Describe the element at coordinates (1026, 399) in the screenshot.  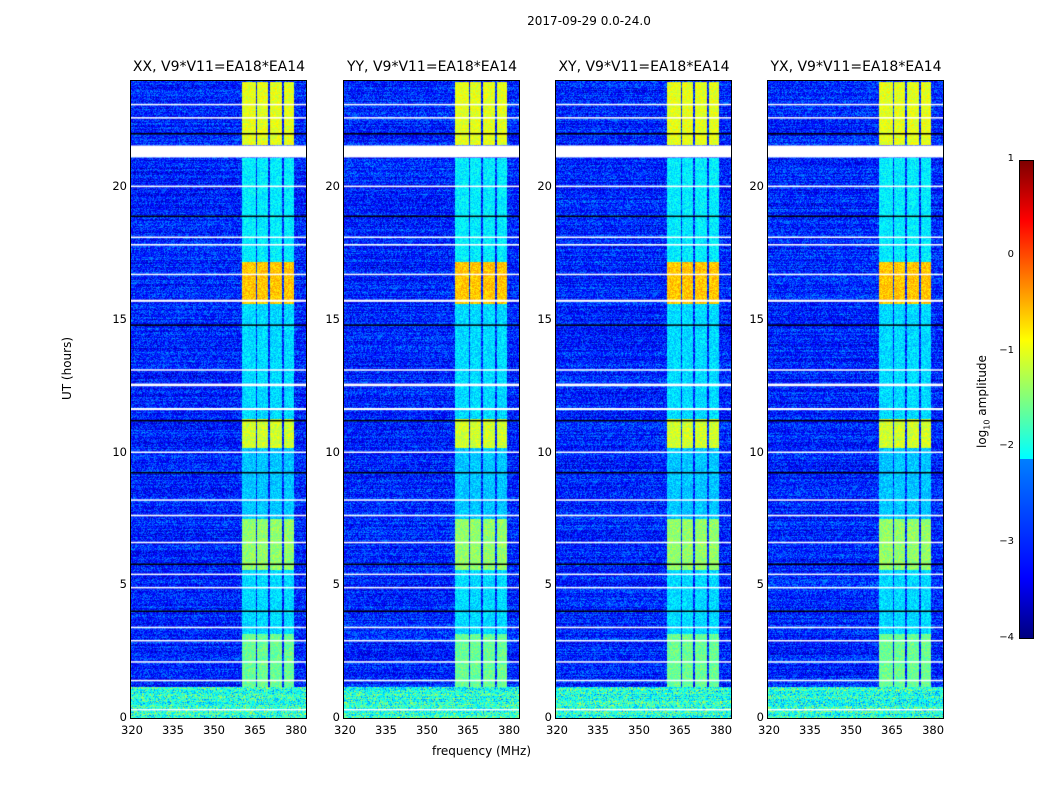
I see `colorbar` at that location.